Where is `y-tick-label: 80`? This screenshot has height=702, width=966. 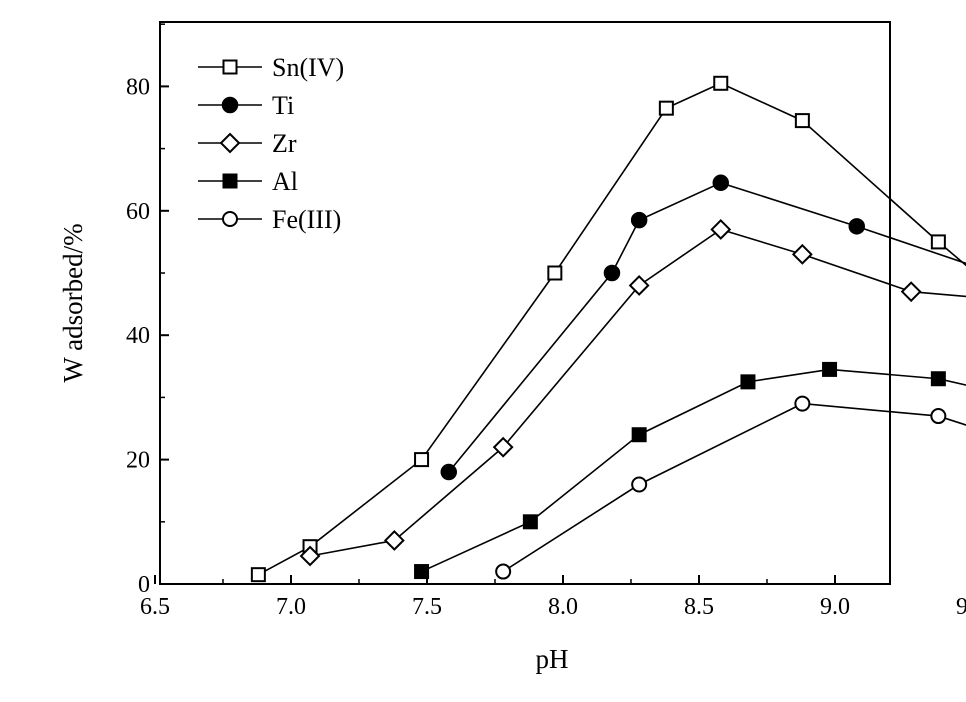
y-tick-label: 80 is located at coordinates (138, 87).